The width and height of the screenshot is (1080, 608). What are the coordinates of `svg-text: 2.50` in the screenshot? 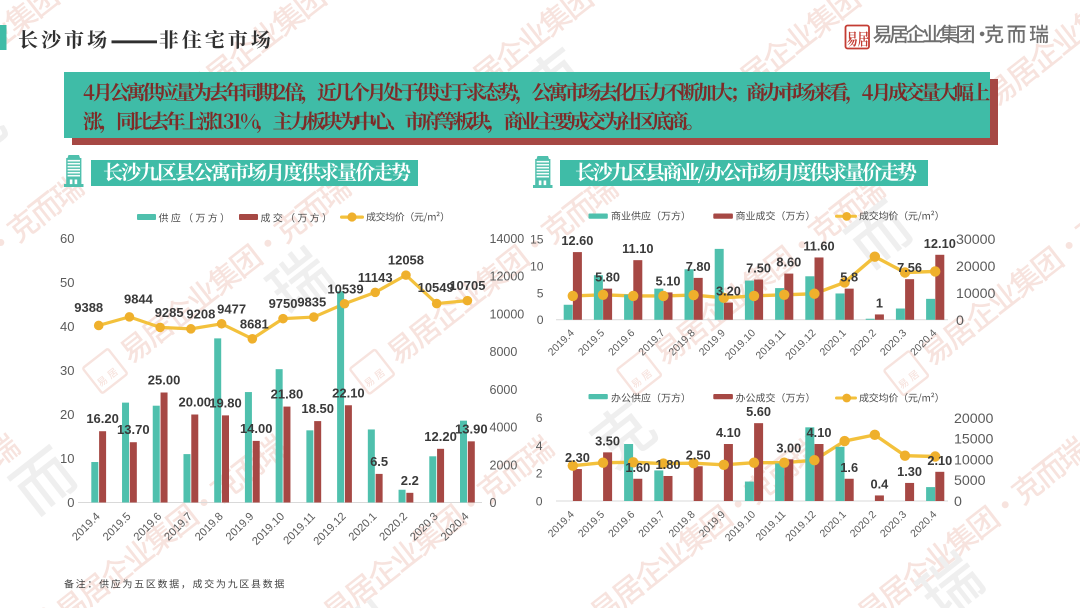 It's located at (698, 454).